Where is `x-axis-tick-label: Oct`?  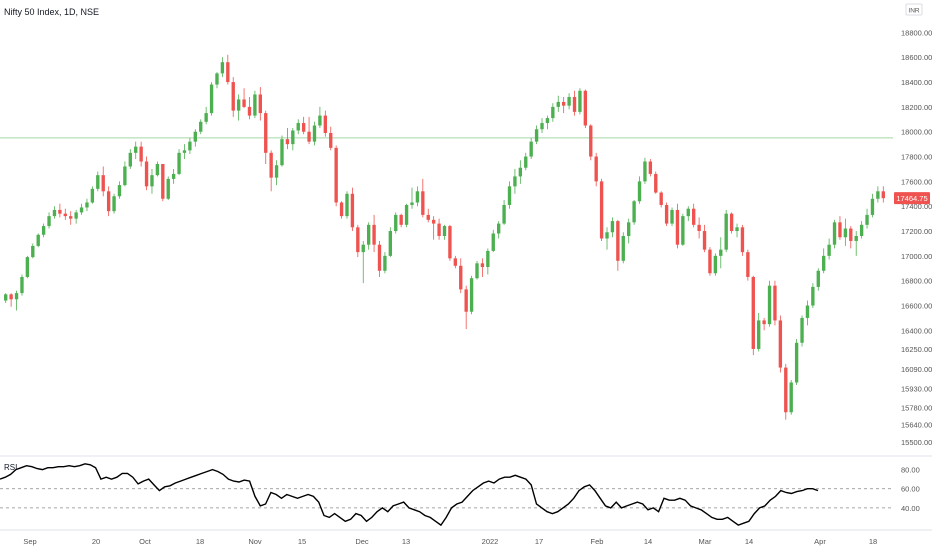
x-axis-tick-label: Oct is located at coordinates (145, 541).